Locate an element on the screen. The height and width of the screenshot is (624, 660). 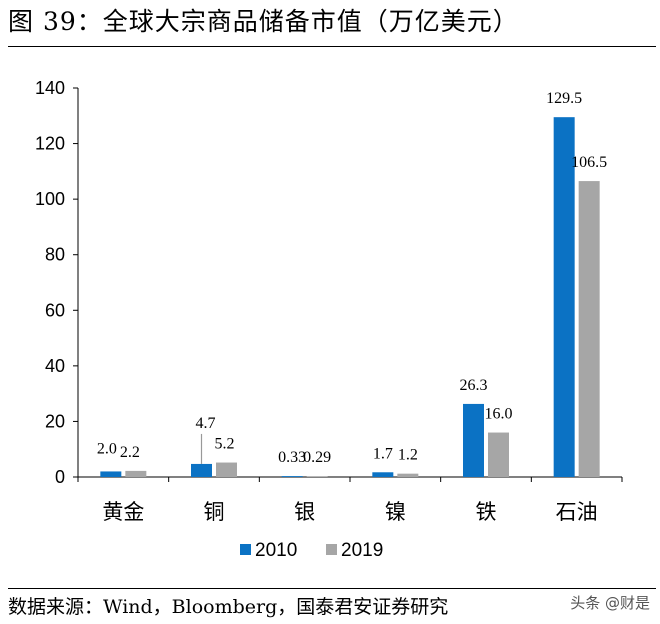
data-label: 1.7 is located at coordinates (383, 453).